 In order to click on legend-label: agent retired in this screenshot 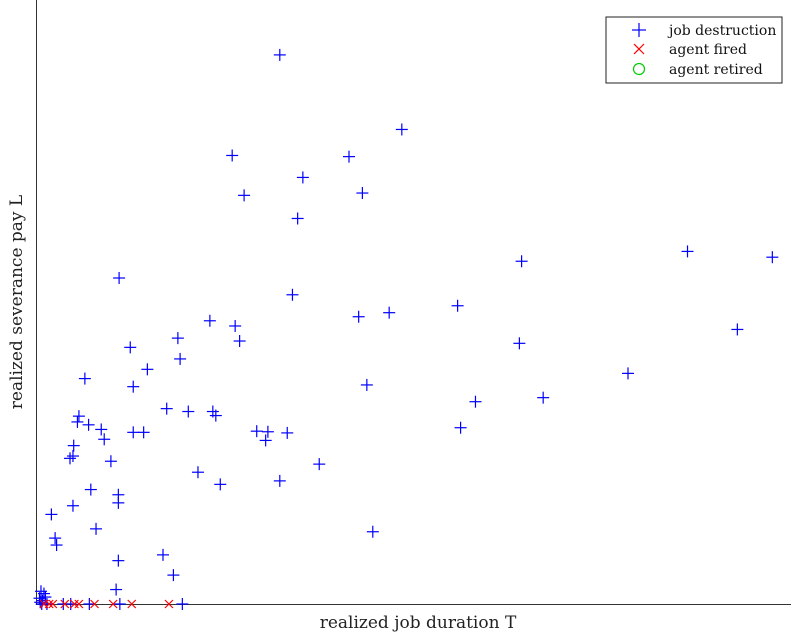, I will do `click(716, 70)`.